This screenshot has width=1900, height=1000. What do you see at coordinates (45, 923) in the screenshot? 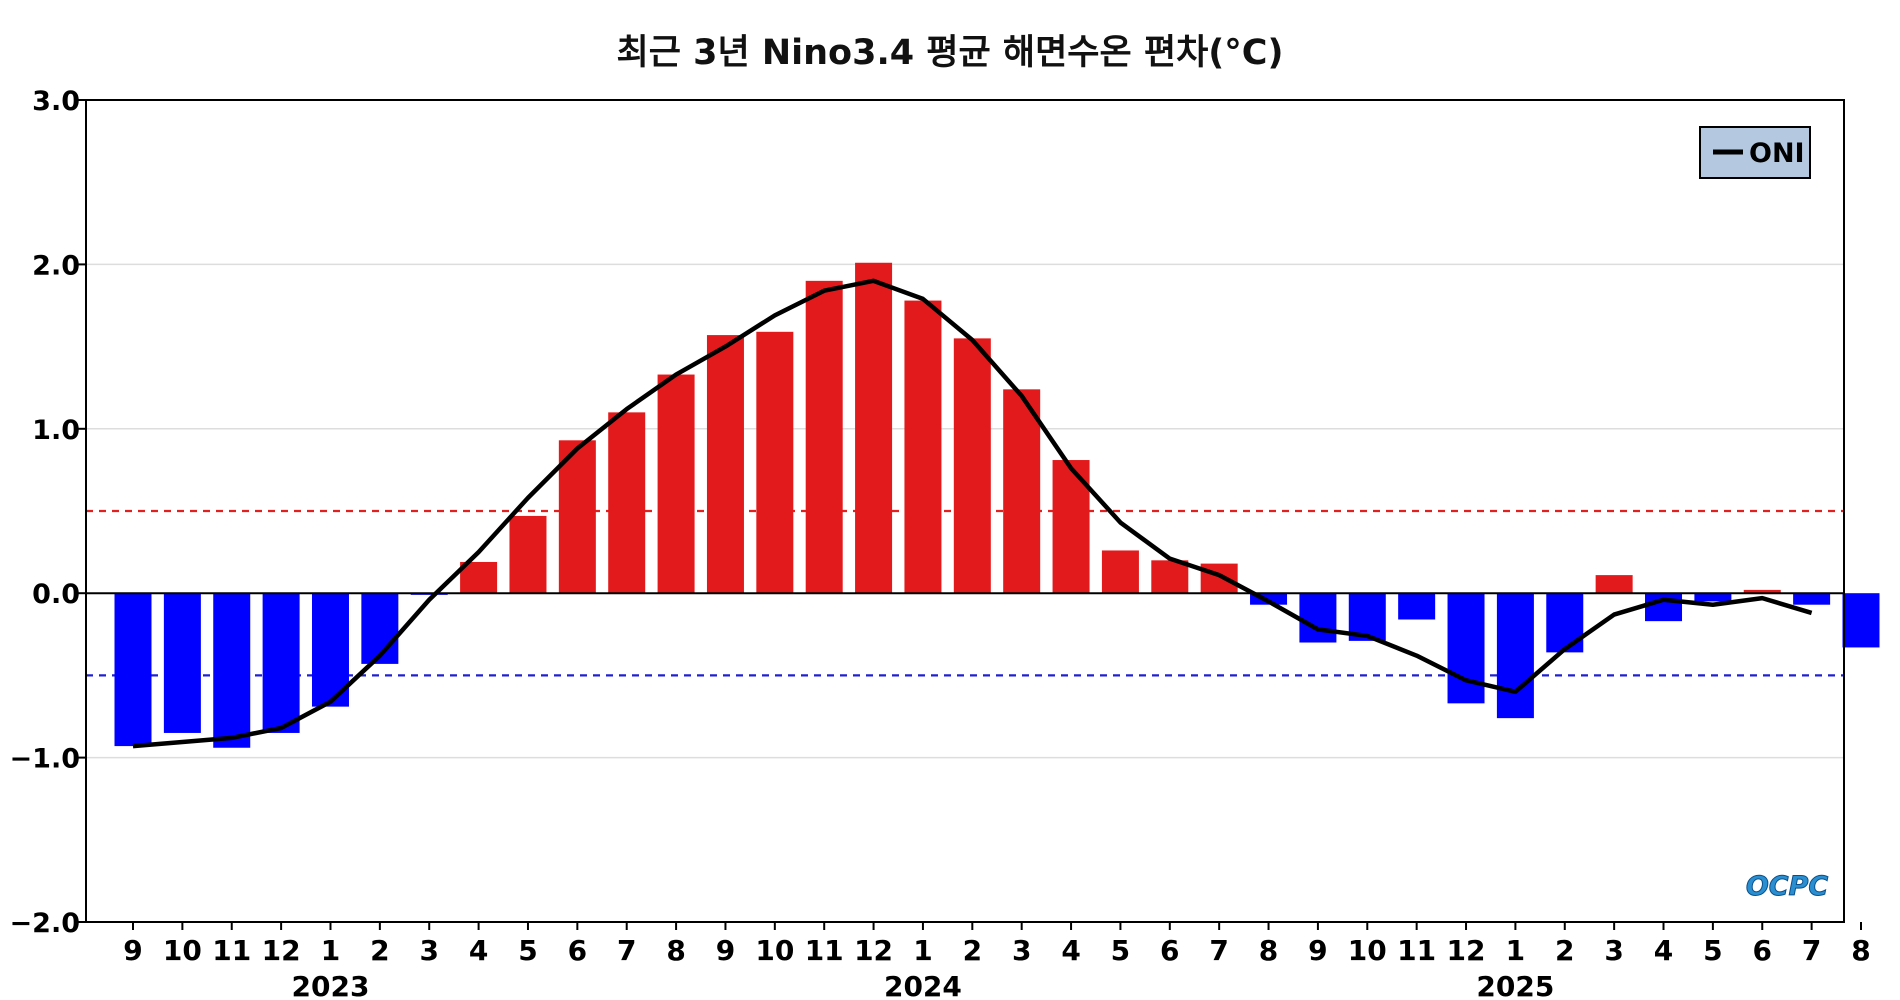
I see `y-tick-label: −2.0` at bounding box center [45, 923].